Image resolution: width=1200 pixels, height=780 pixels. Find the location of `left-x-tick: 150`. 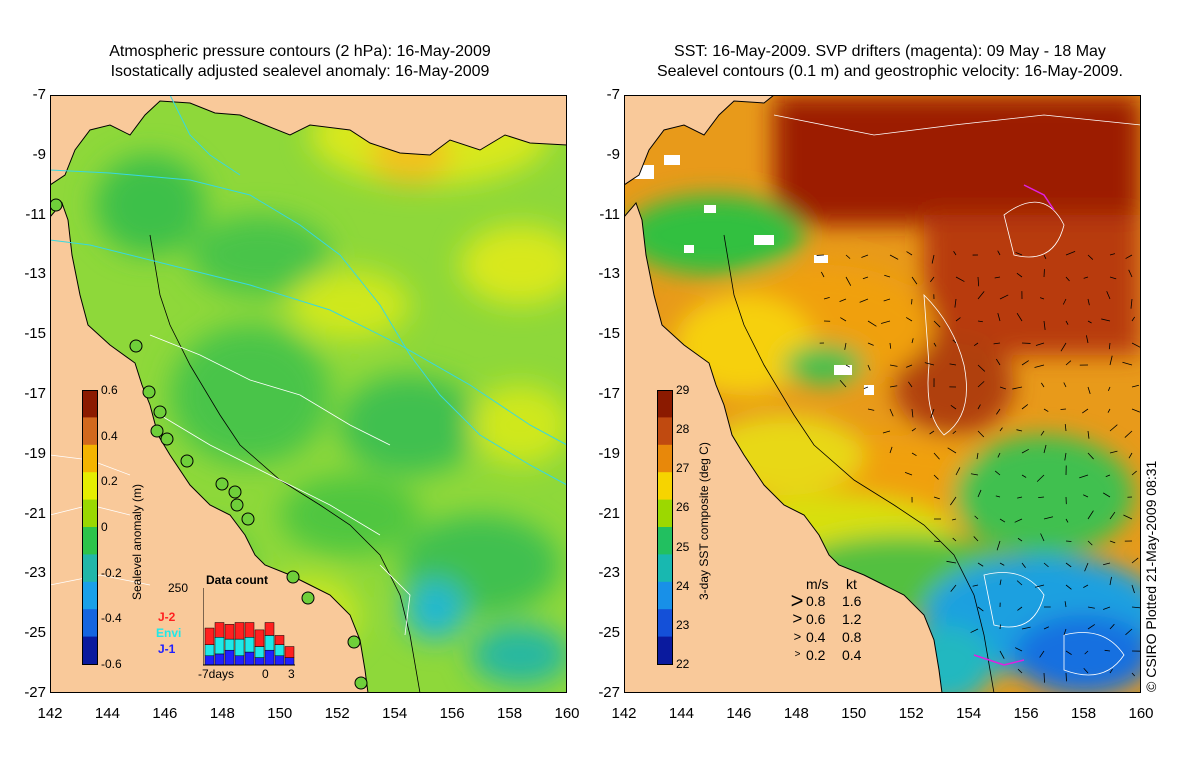

left-x-tick: 150 is located at coordinates (280, 713).